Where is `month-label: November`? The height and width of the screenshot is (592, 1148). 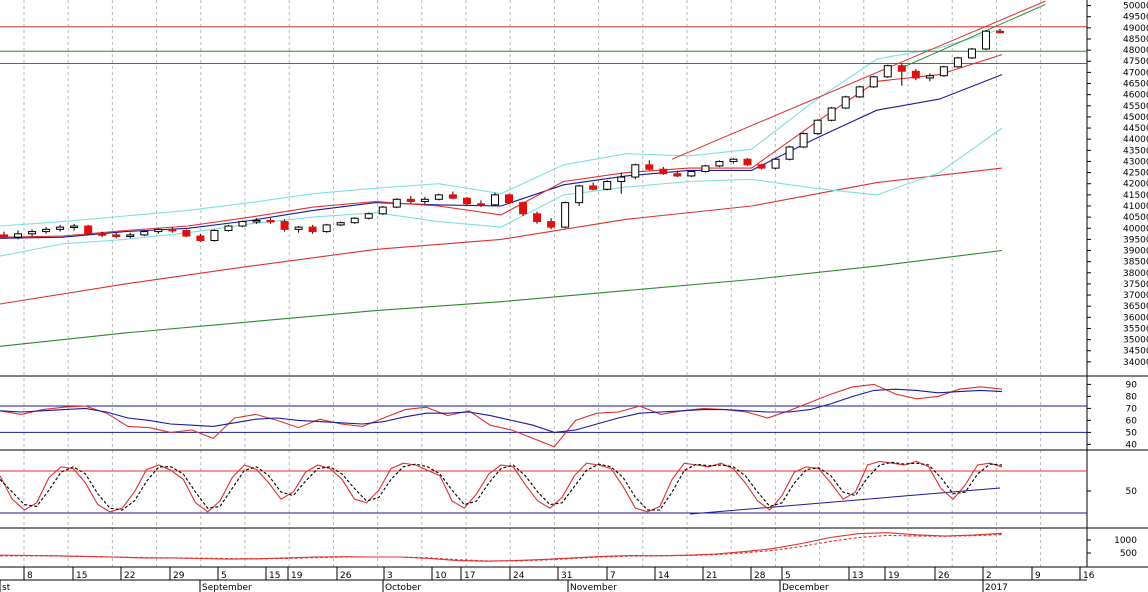
month-label: November is located at coordinates (593, 587).